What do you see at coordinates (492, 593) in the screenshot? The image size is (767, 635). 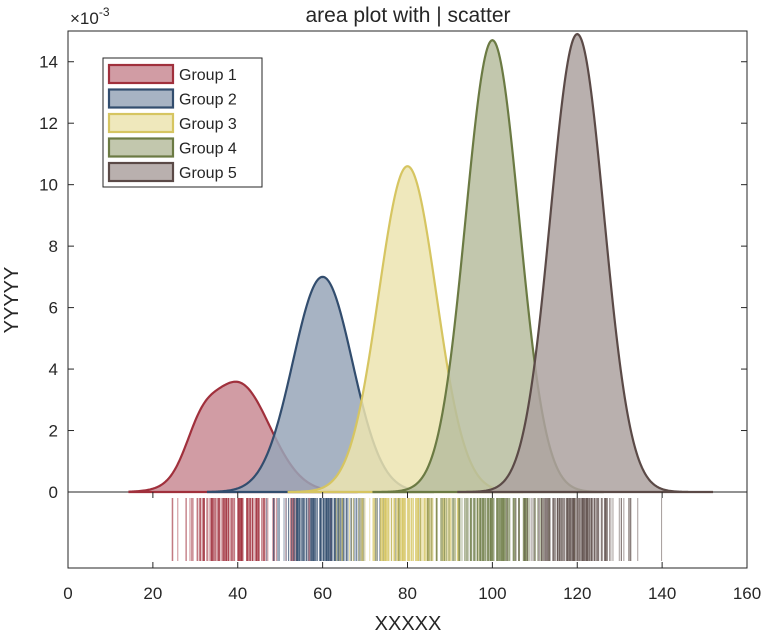 I see `x-tick-label: 100` at bounding box center [492, 593].